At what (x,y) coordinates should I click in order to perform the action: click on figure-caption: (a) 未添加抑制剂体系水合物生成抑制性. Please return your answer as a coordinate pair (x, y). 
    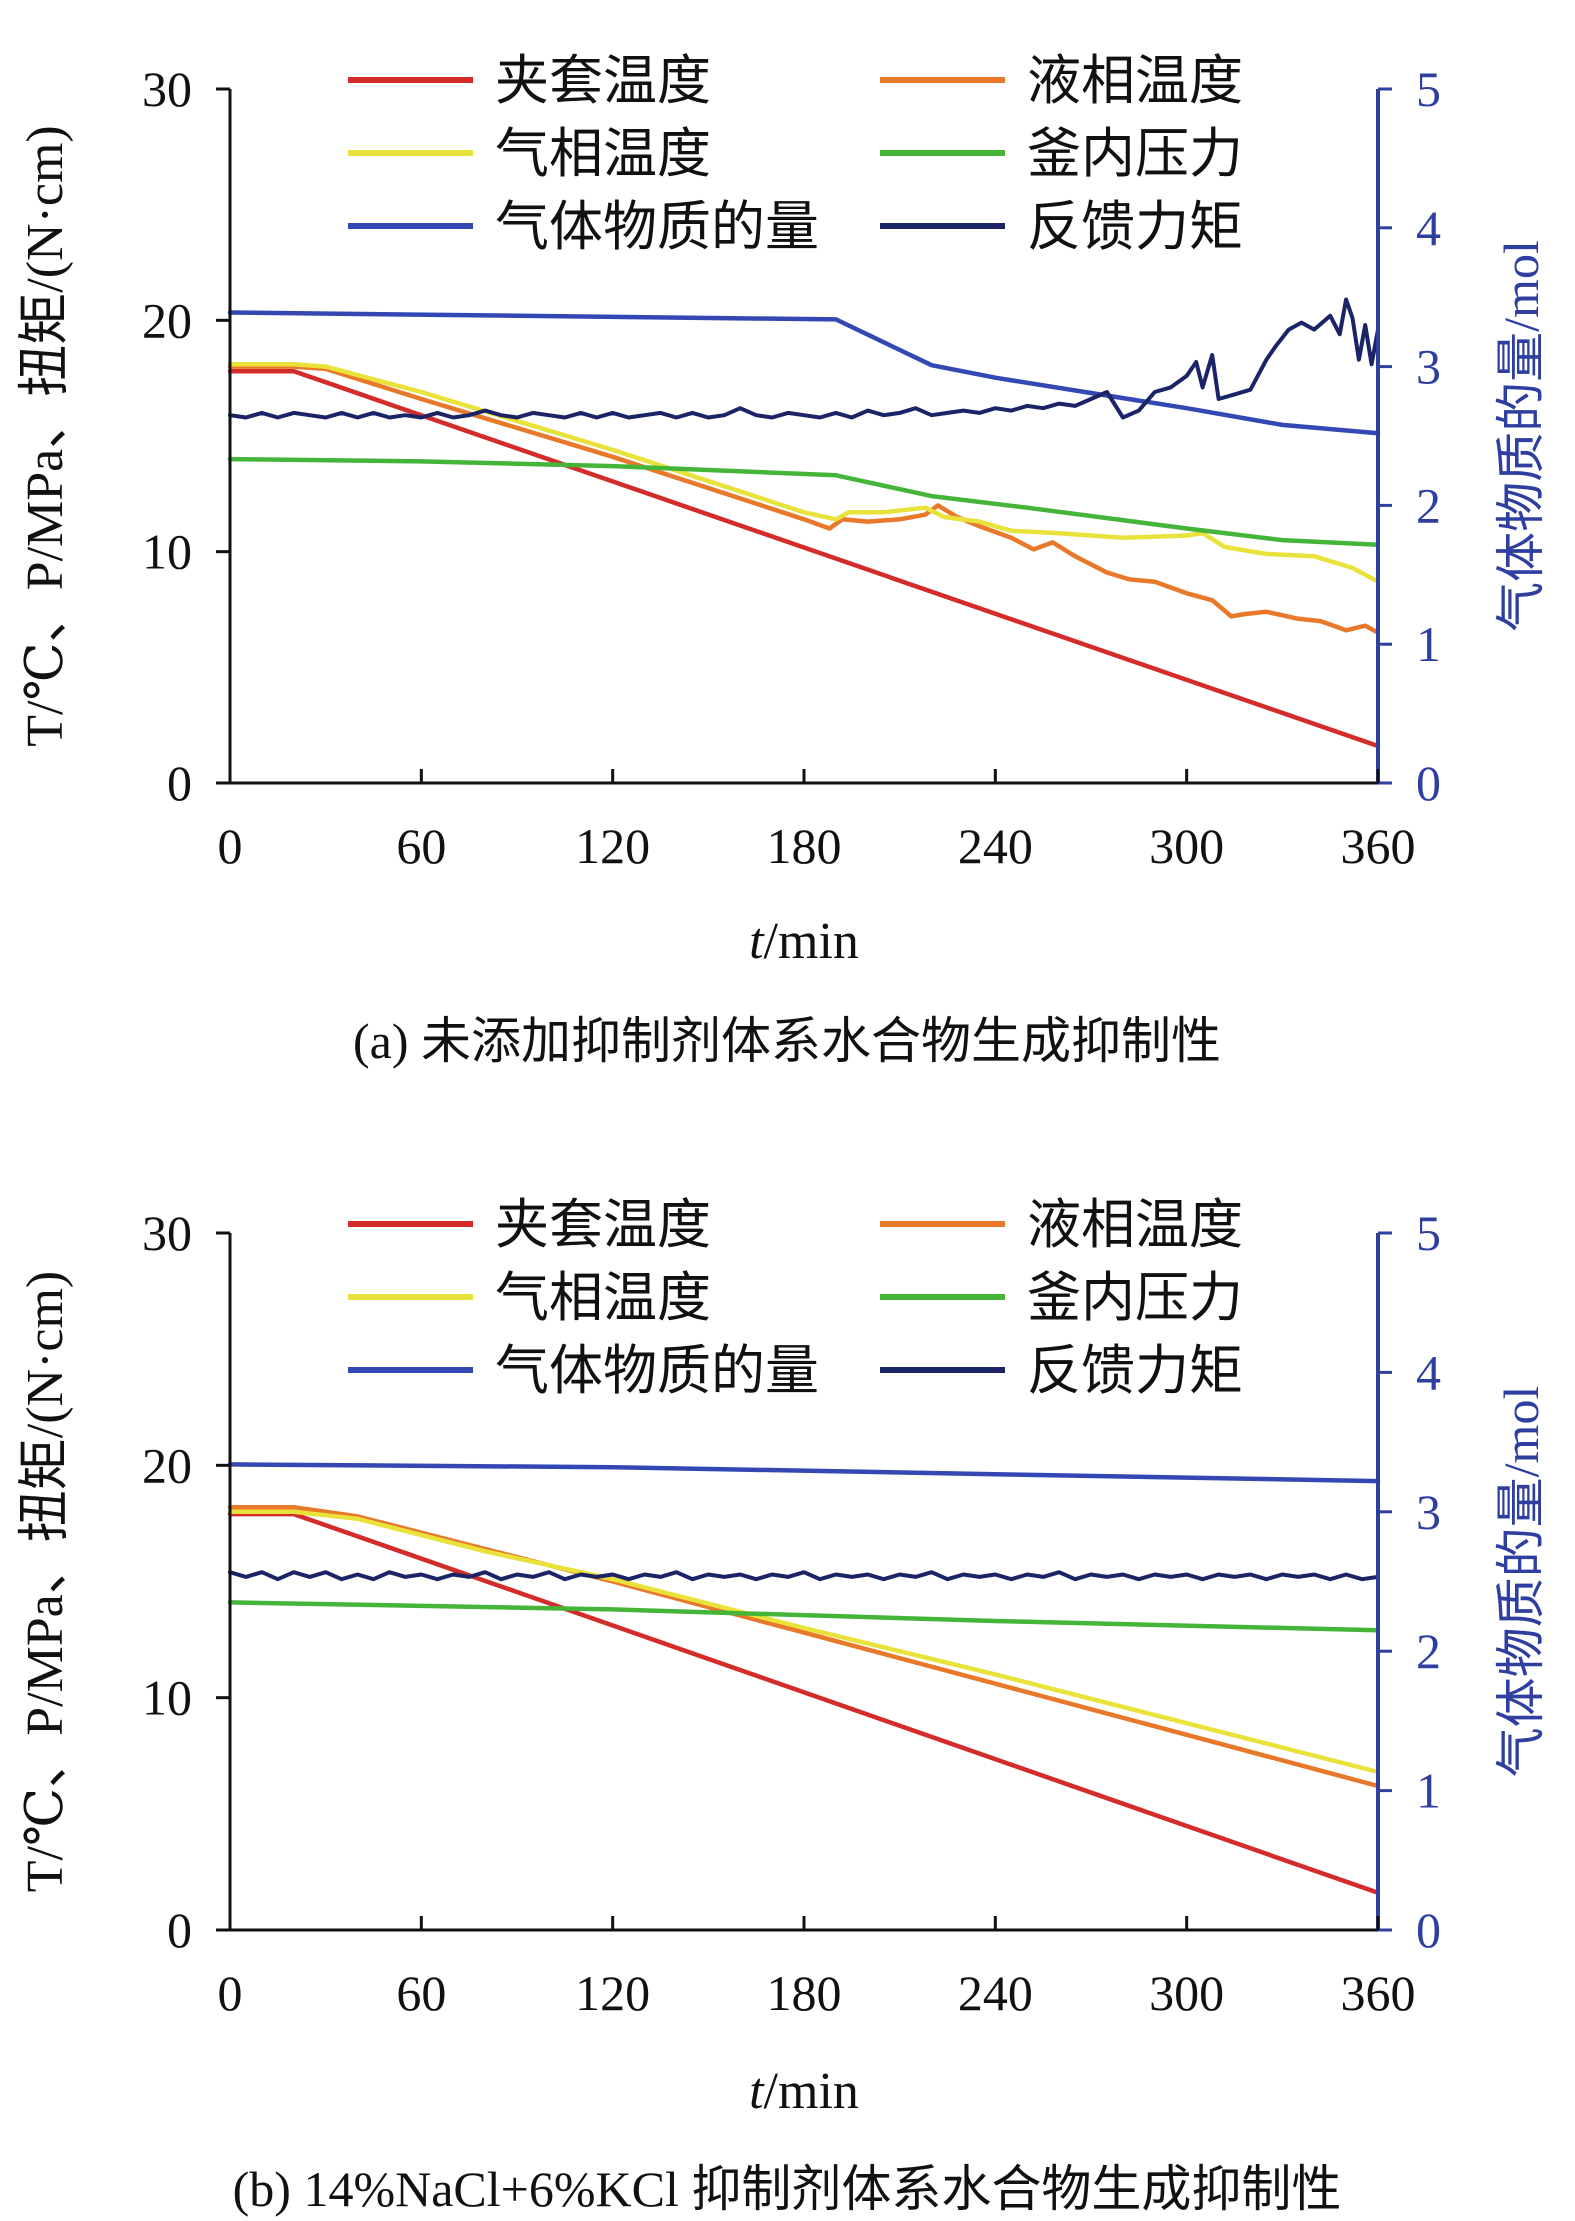
    Looking at the image, I should click on (787, 1041).